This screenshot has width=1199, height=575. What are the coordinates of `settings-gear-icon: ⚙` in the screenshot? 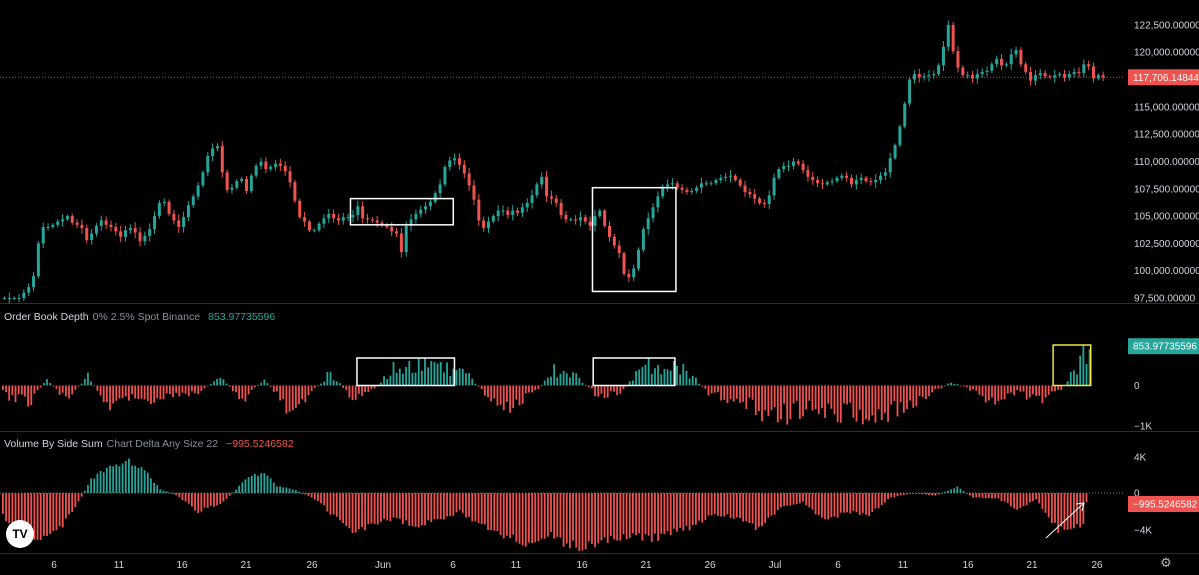 It's located at (1166, 563).